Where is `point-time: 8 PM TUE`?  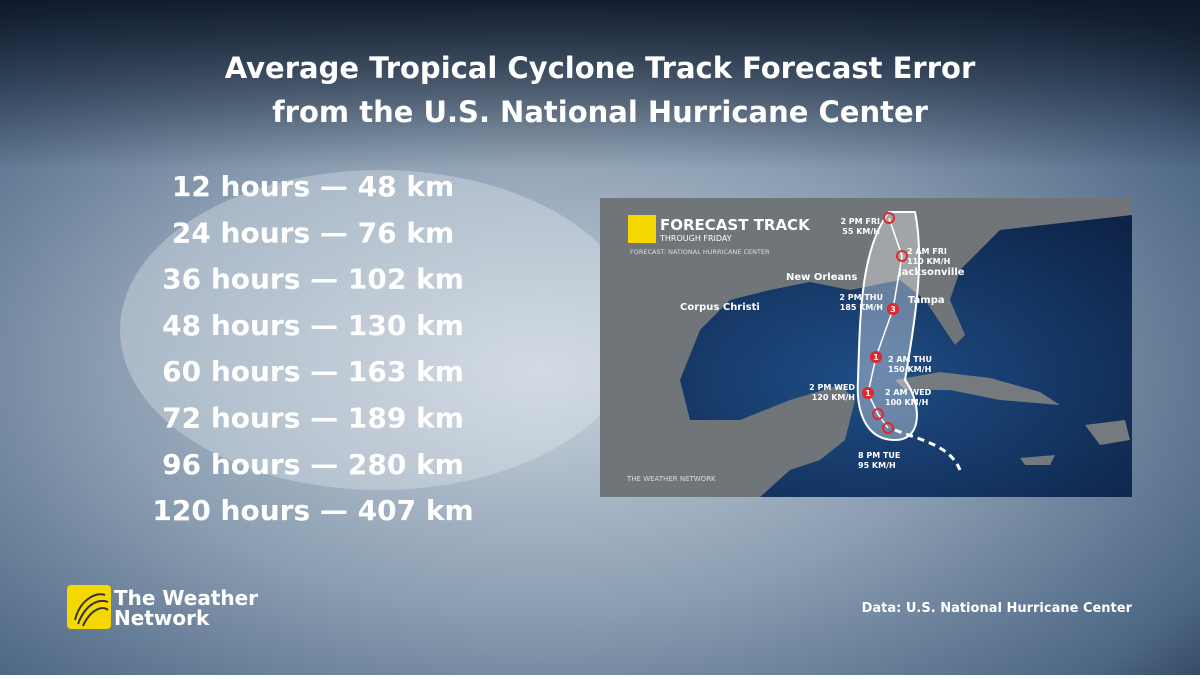 point-time: 8 PM TUE is located at coordinates (879, 455).